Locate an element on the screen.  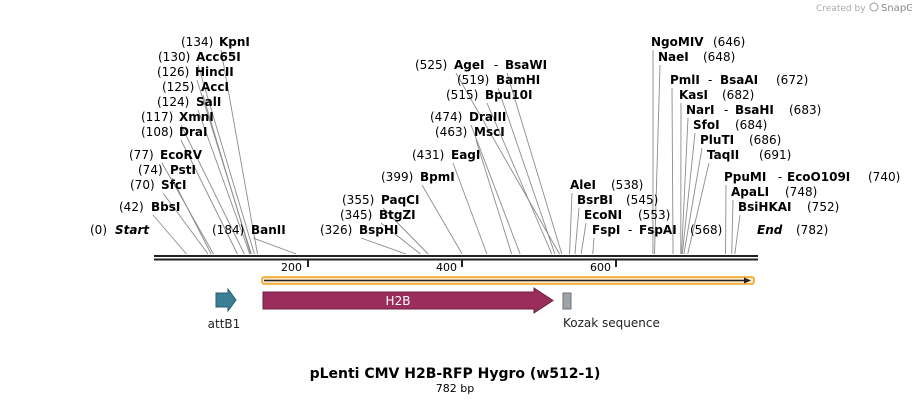
site-line-sfci is located at coordinates (185, 223).